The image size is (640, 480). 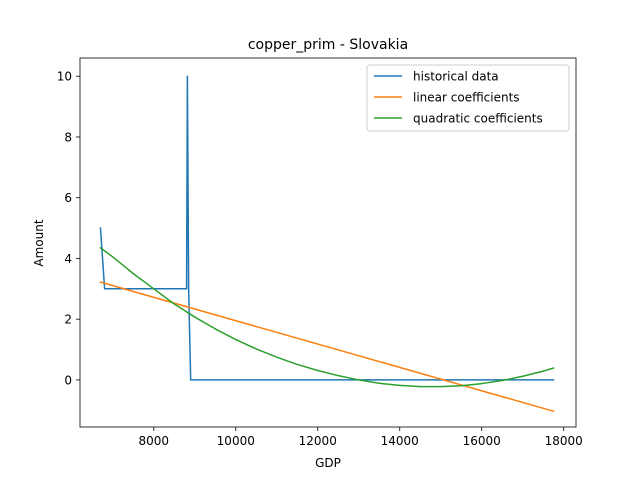 I want to click on legend-label-0: historical data, so click(x=456, y=77).